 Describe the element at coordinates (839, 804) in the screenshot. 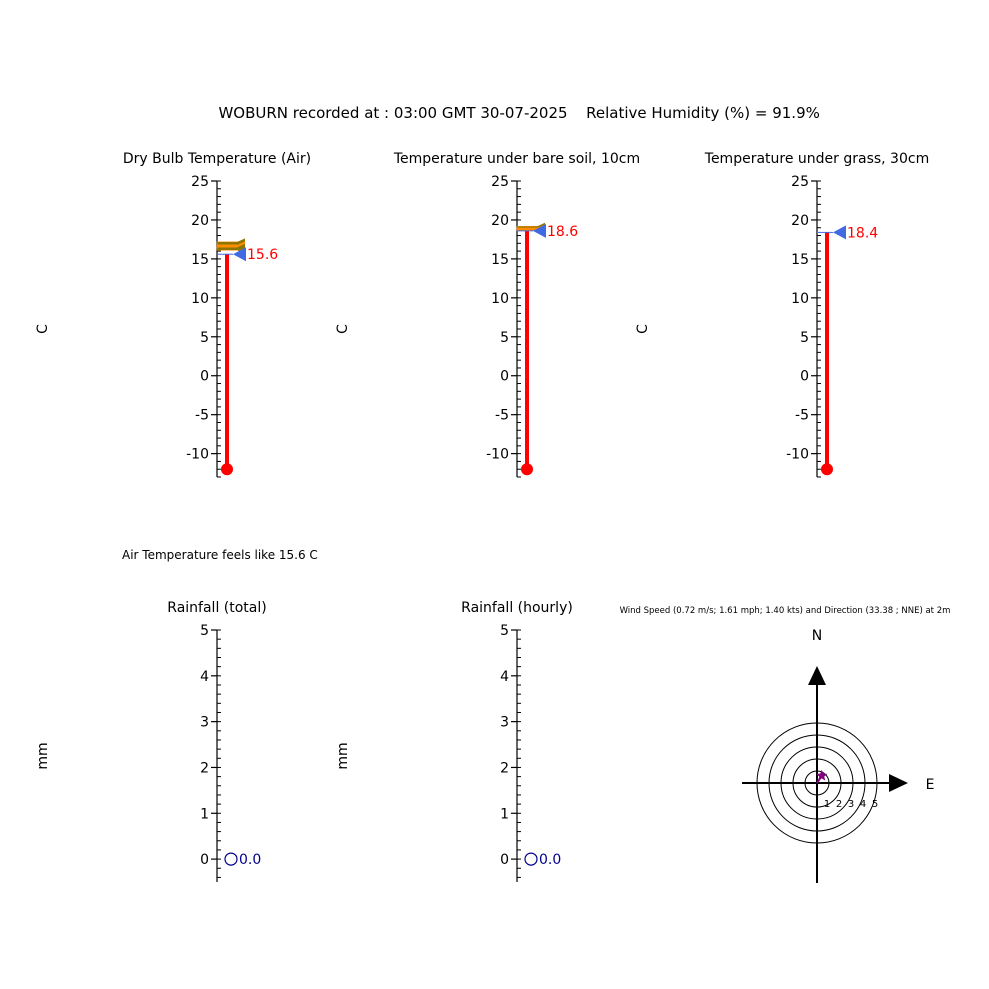

I see `ring-label: 2` at that location.